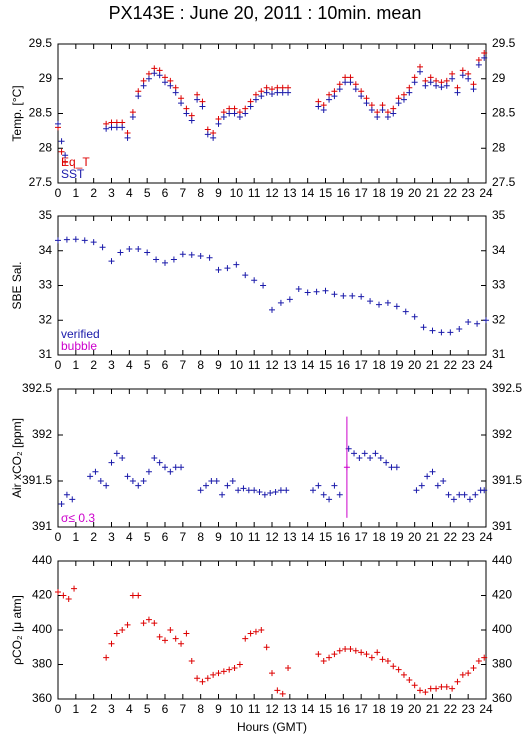  What do you see at coordinates (42, 629) in the screenshot?
I see `y-tick-label: 400` at bounding box center [42, 629].